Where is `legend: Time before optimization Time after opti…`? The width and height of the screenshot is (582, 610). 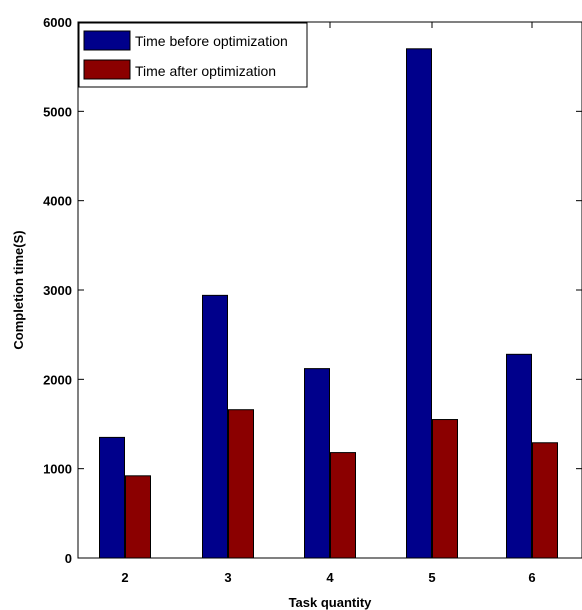
legend: Time before optimization Time after opti… is located at coordinates (193, 55).